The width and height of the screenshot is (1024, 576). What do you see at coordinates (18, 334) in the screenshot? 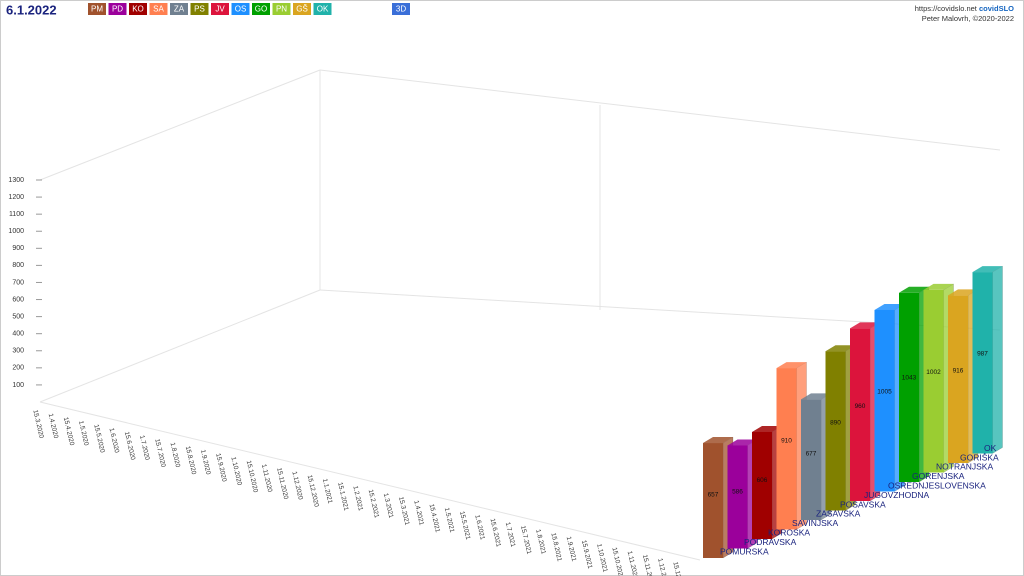
I see `y-tick-label: 400` at bounding box center [18, 334].